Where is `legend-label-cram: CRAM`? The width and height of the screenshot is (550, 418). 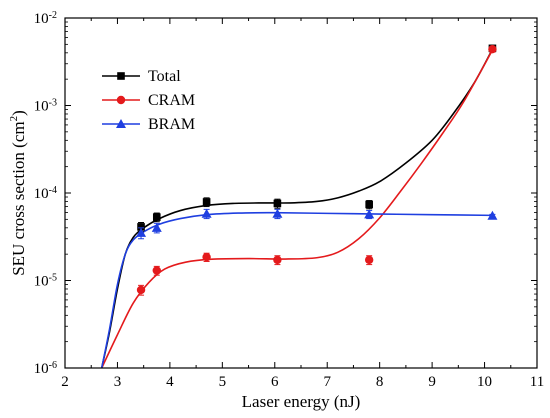 legend-label-cram: CRAM is located at coordinates (171, 100).